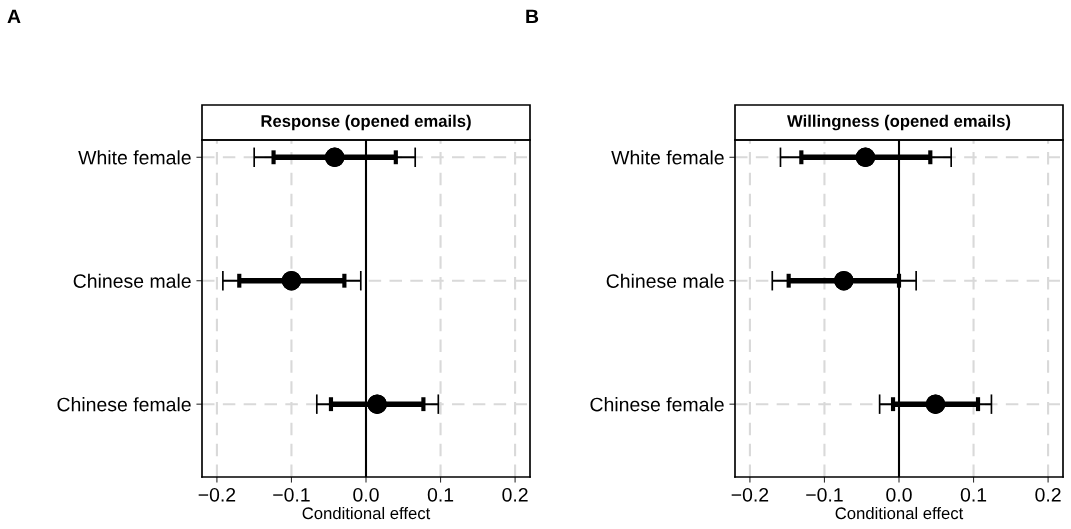 The height and width of the screenshot is (529, 1071). I want to click on chart-title: Willingness (opened emails), so click(899, 122).